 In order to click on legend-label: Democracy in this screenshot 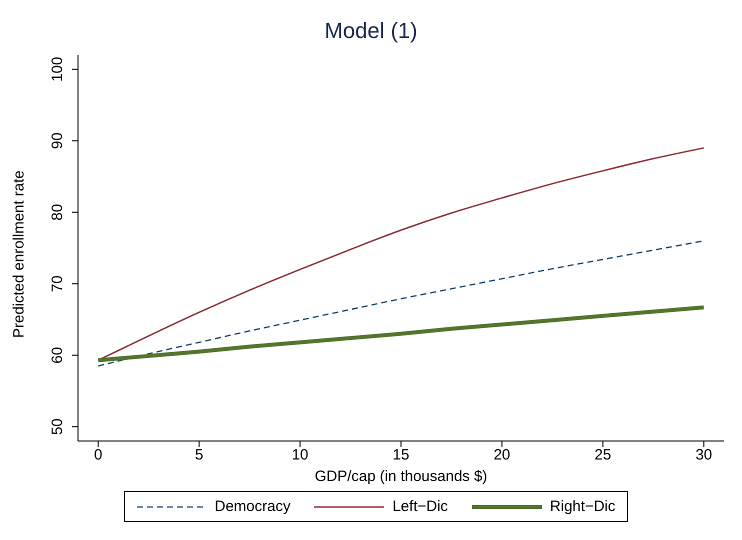, I will do `click(252, 506)`.